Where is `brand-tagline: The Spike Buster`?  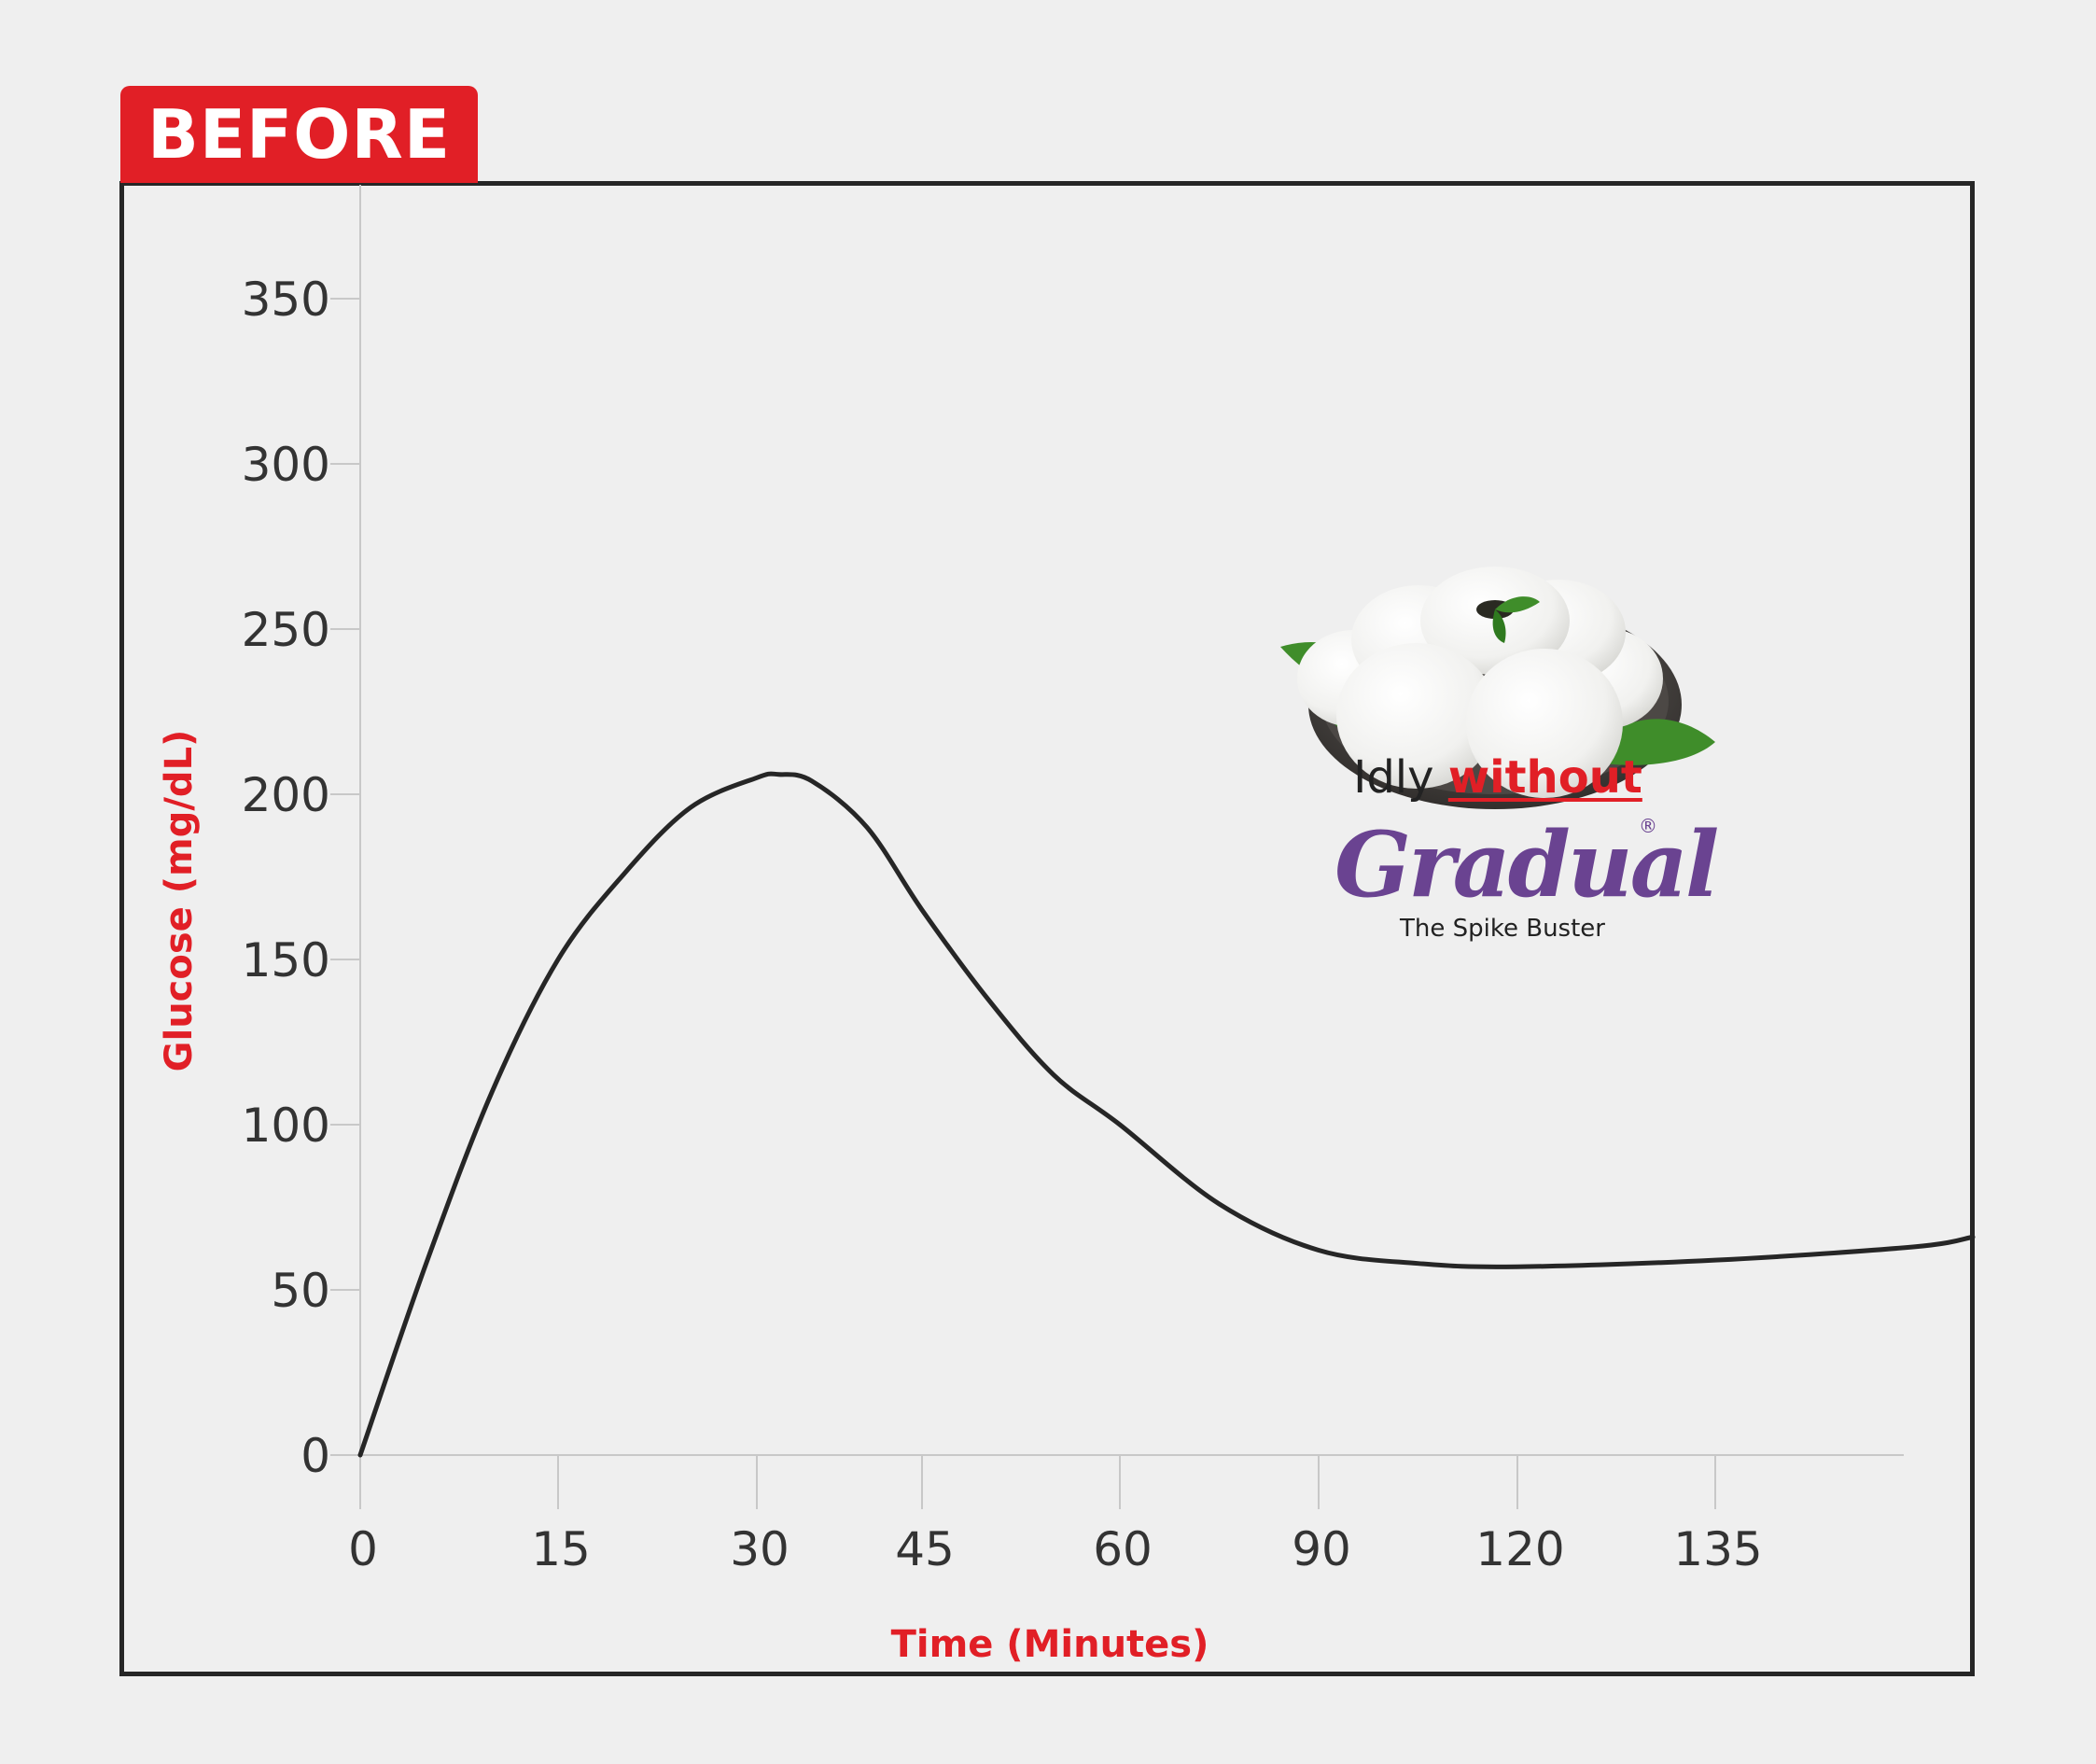 brand-tagline: The Spike Buster is located at coordinates (1502, 929).